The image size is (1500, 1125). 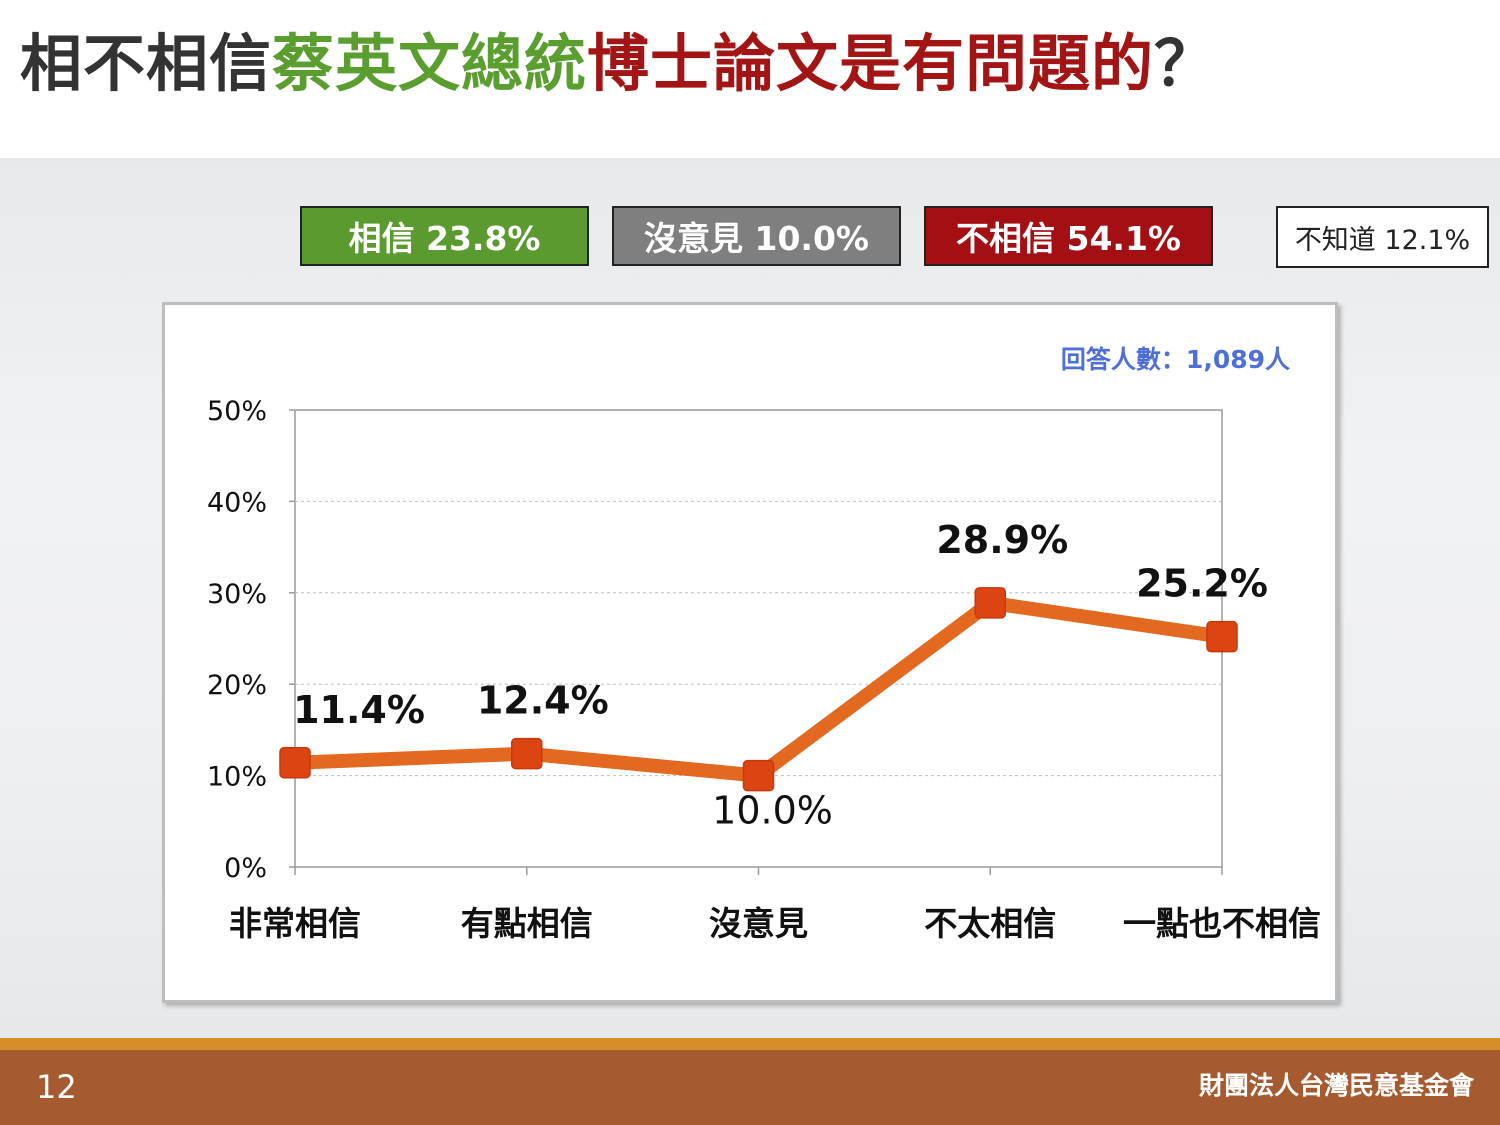 I want to click on title-part-question: 相不相信, so click(x=146, y=63).